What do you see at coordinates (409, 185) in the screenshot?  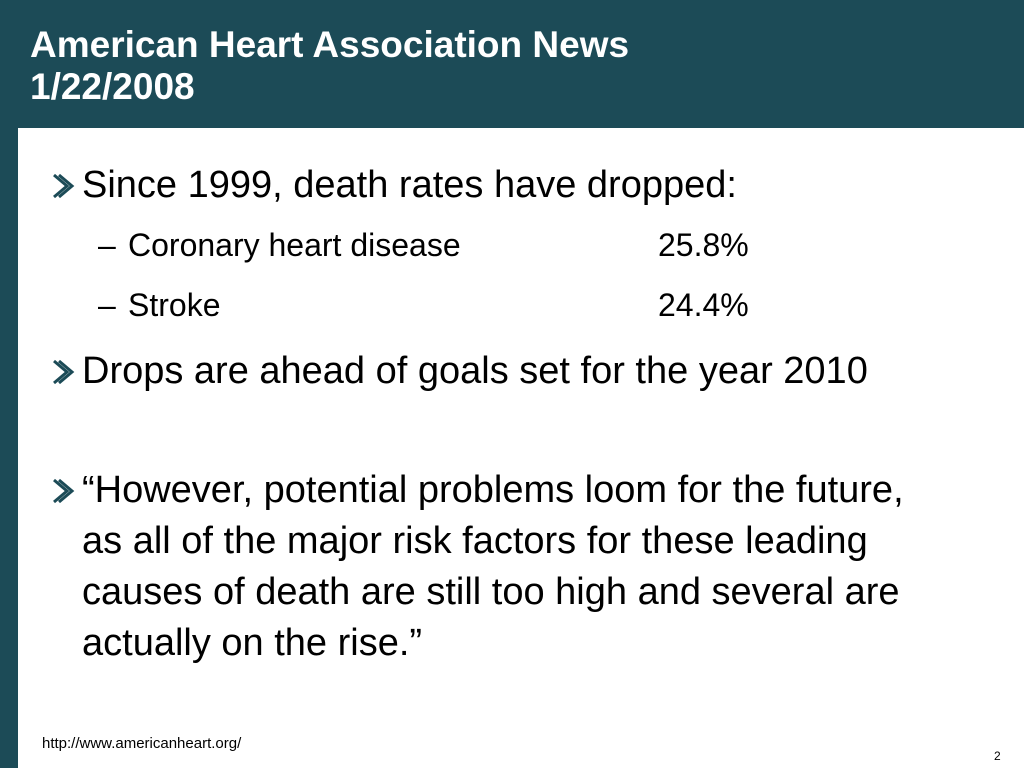 I see `bullet-text: Since 1999, death rates have dropped:` at bounding box center [409, 185].